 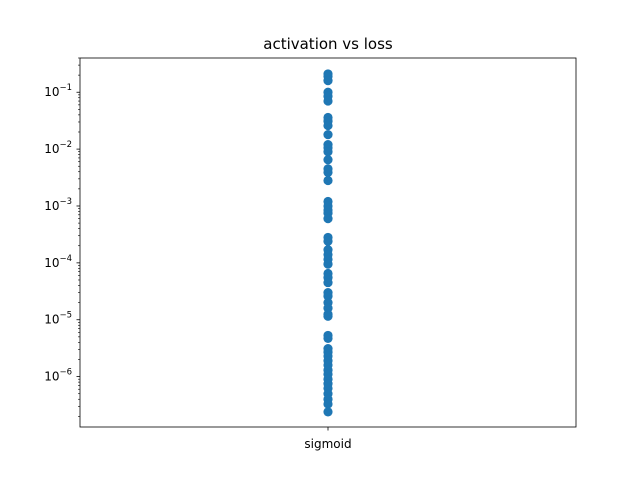 What do you see at coordinates (58, 91) in the screenshot?
I see `y-tick-label: 10⁻¹` at bounding box center [58, 91].